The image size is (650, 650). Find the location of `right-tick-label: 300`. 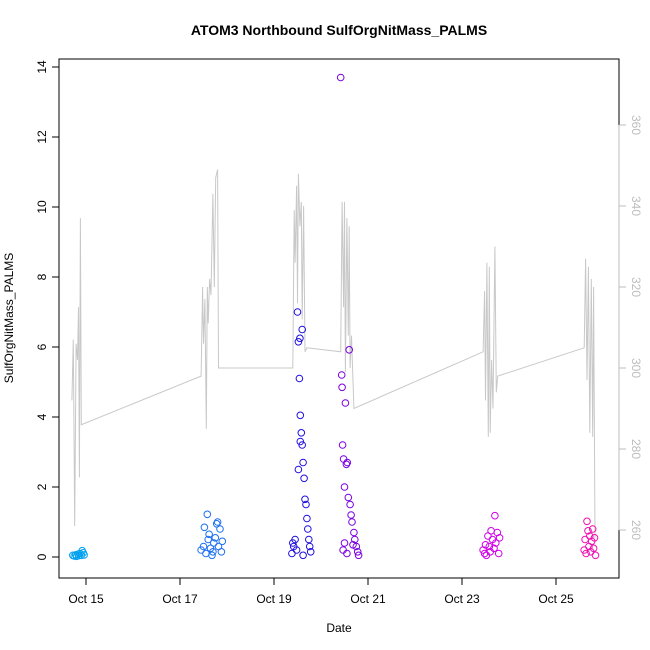

right-tick-label: 300 is located at coordinates (636, 368).